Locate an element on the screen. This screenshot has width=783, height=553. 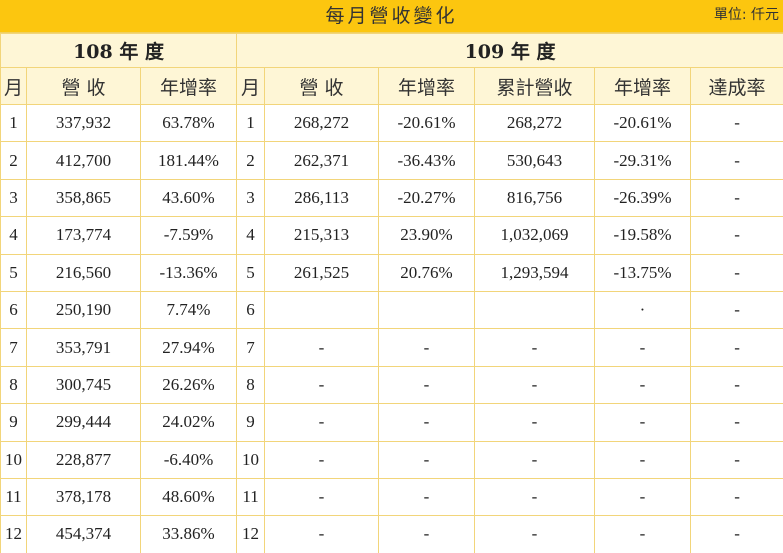
col-header-revenue-108: 營 收 is located at coordinates (83, 86).